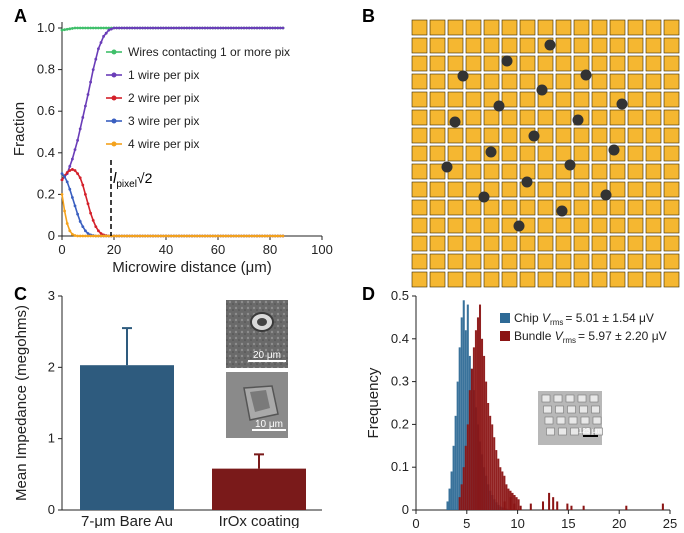  What do you see at coordinates (114, 249) in the screenshot?
I see `panel-a-x-tick-label: 20` at bounding box center [114, 249].